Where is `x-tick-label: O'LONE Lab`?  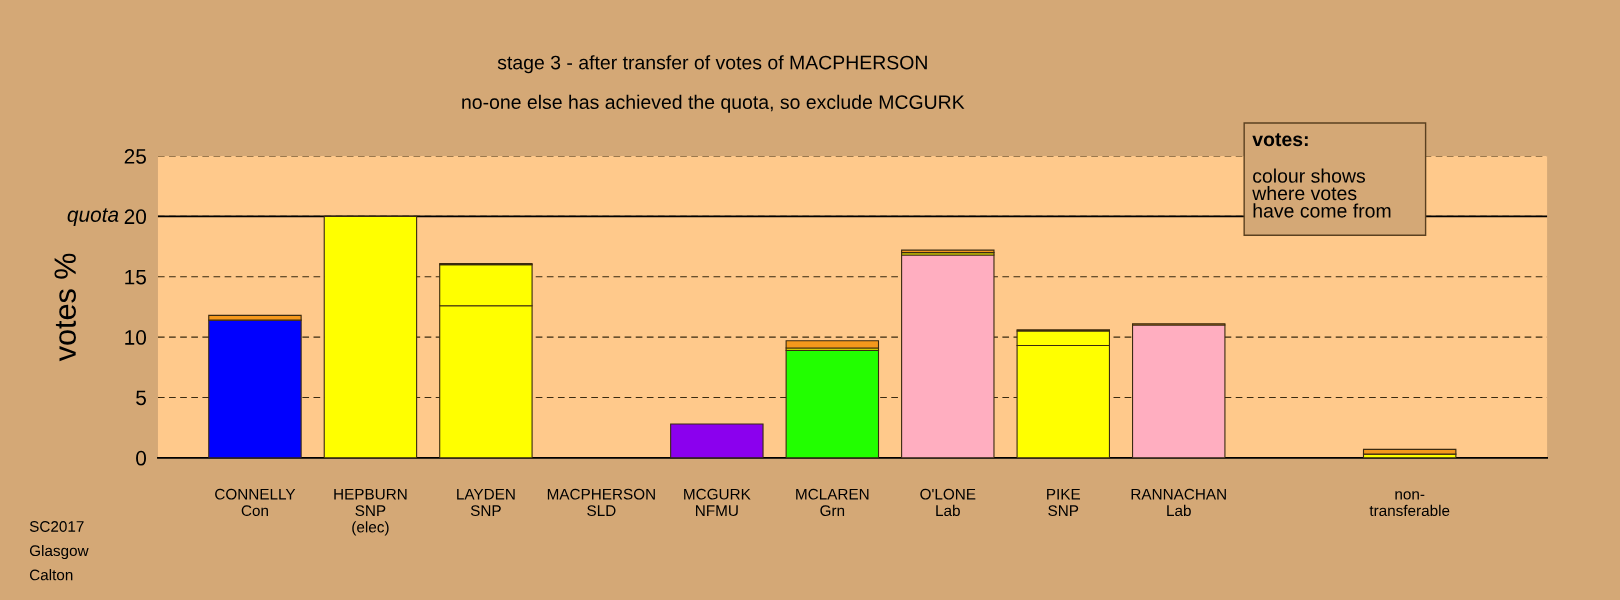
x-tick-label: O'LONE Lab is located at coordinates (948, 502).